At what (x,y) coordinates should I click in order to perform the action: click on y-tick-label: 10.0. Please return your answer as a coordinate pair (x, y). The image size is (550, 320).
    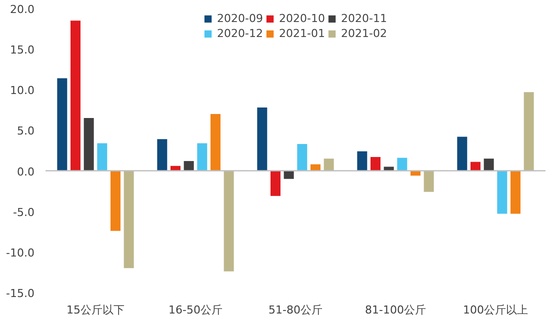
    Looking at the image, I should click on (22, 91).